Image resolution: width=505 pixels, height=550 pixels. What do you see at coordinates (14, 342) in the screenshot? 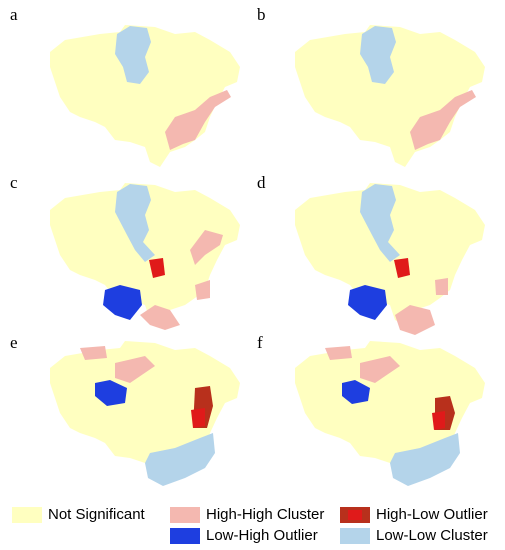
I see `panel-label: e` at bounding box center [14, 342].